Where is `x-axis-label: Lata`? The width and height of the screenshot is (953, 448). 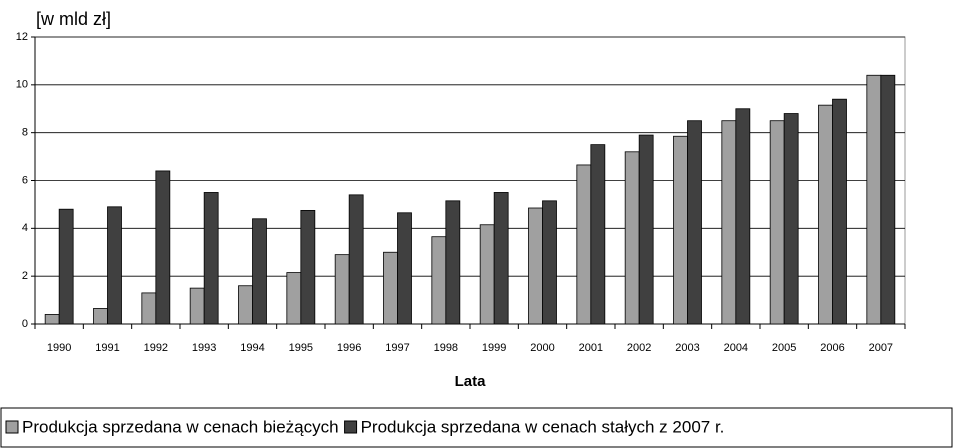 x-axis-label: Lata is located at coordinates (471, 381).